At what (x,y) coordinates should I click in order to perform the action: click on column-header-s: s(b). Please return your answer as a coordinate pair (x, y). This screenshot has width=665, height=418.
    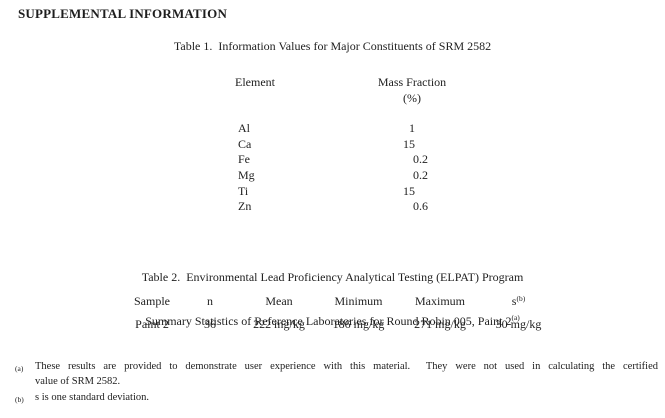
    Looking at the image, I should click on (518, 301).